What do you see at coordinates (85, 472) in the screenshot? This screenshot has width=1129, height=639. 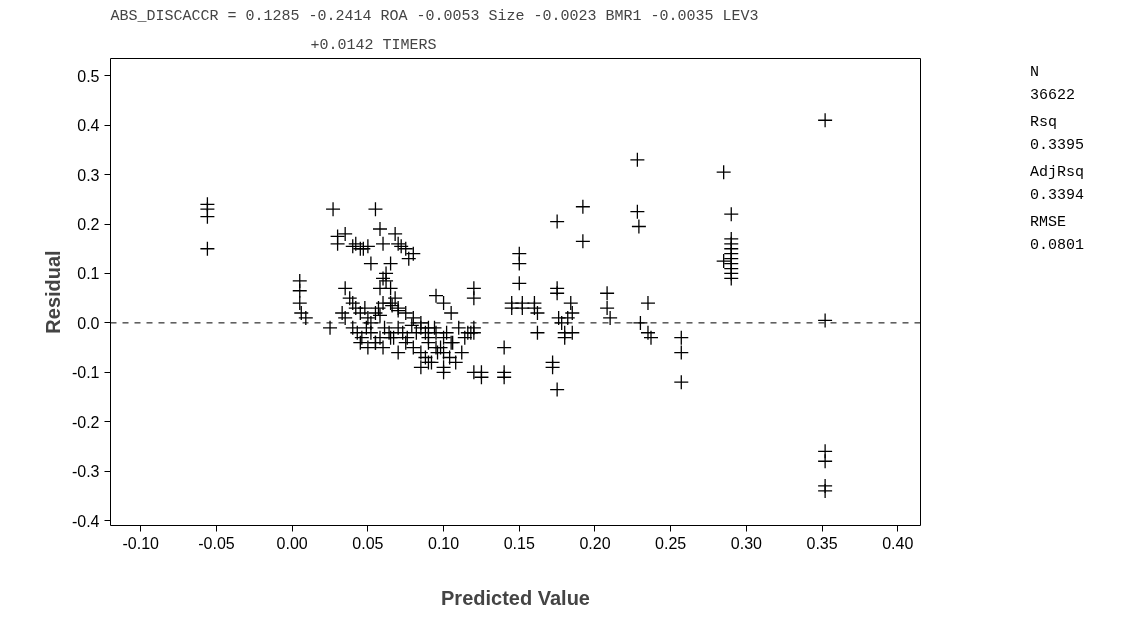 I see `y-tick-label: -0.3` at bounding box center [85, 472].